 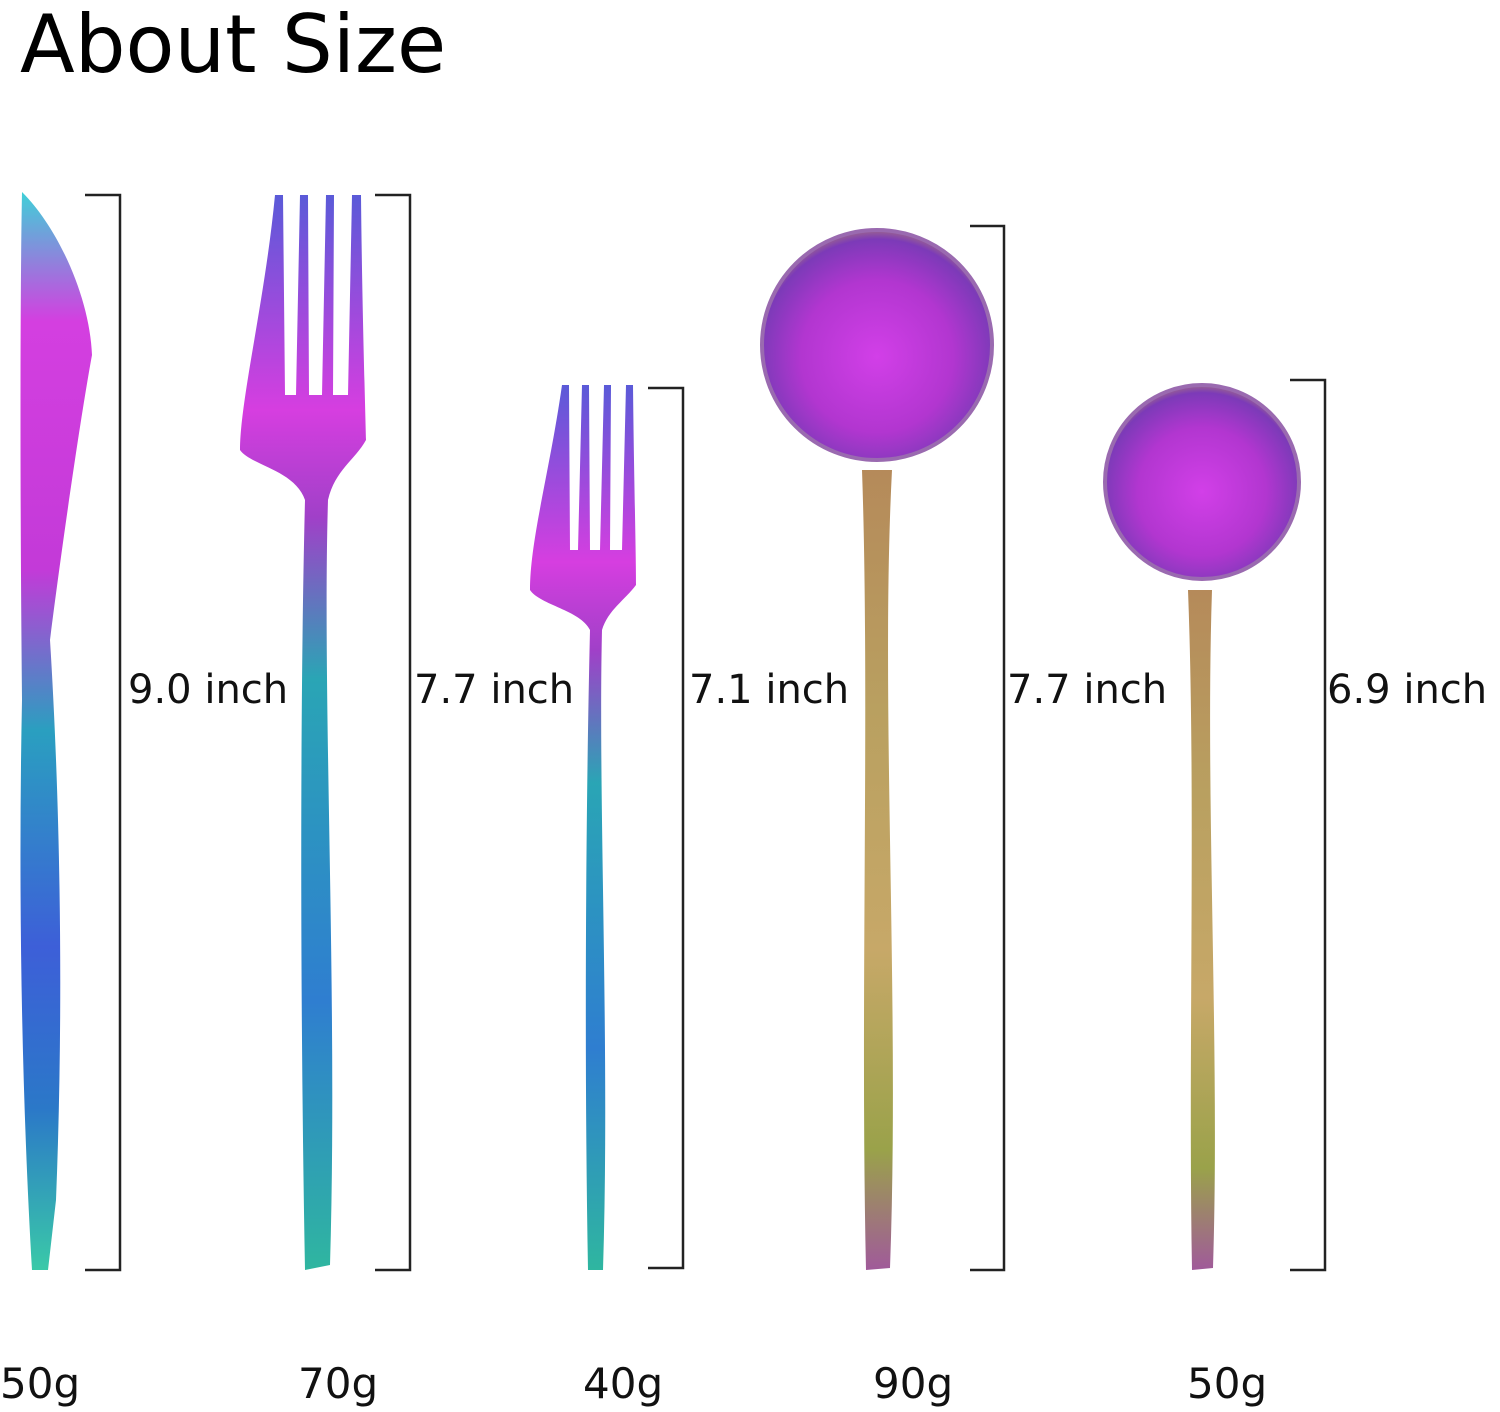 What do you see at coordinates (623, 1383) in the screenshot?
I see `weight-label: 40g` at bounding box center [623, 1383].